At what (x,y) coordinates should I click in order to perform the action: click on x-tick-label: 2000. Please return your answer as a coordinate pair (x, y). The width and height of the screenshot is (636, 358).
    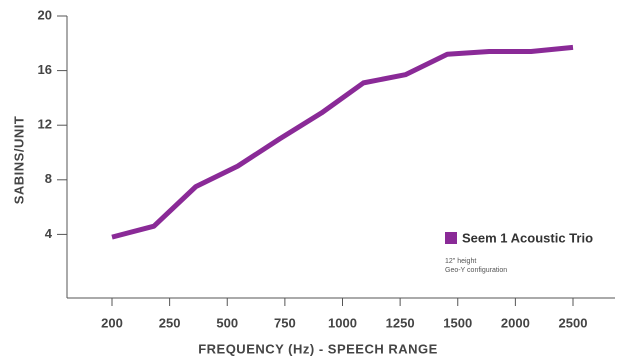
    Looking at the image, I should click on (515, 322).